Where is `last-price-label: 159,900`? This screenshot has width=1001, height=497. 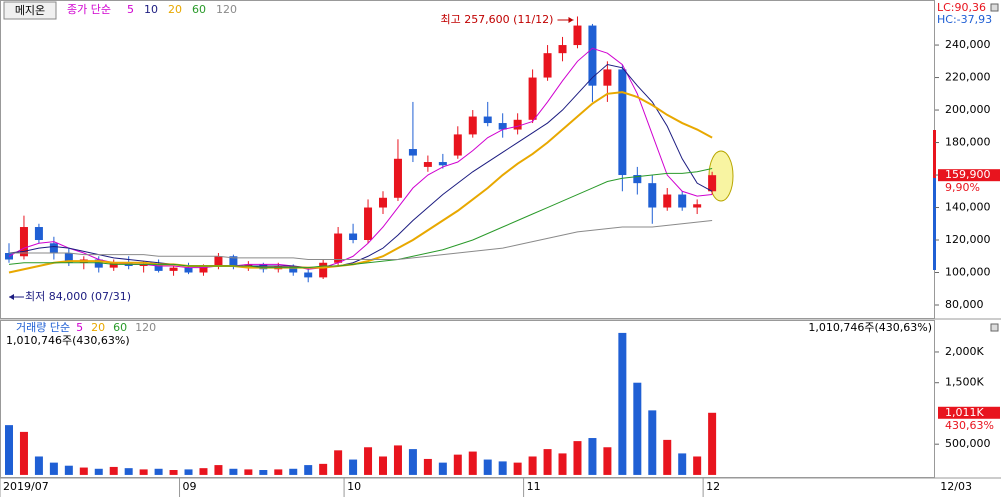
last-price-label: 159,900 is located at coordinates (968, 174).